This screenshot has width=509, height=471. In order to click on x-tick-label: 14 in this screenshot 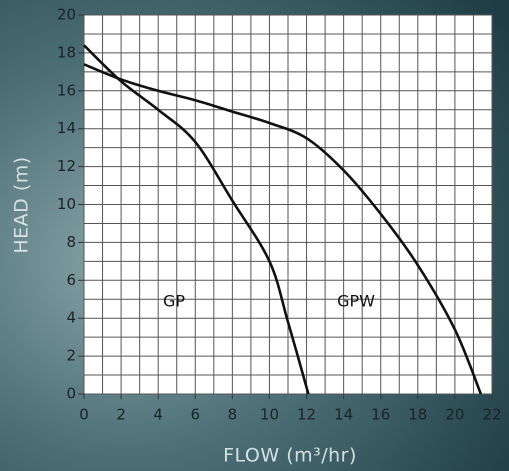, I will do `click(343, 415)`.